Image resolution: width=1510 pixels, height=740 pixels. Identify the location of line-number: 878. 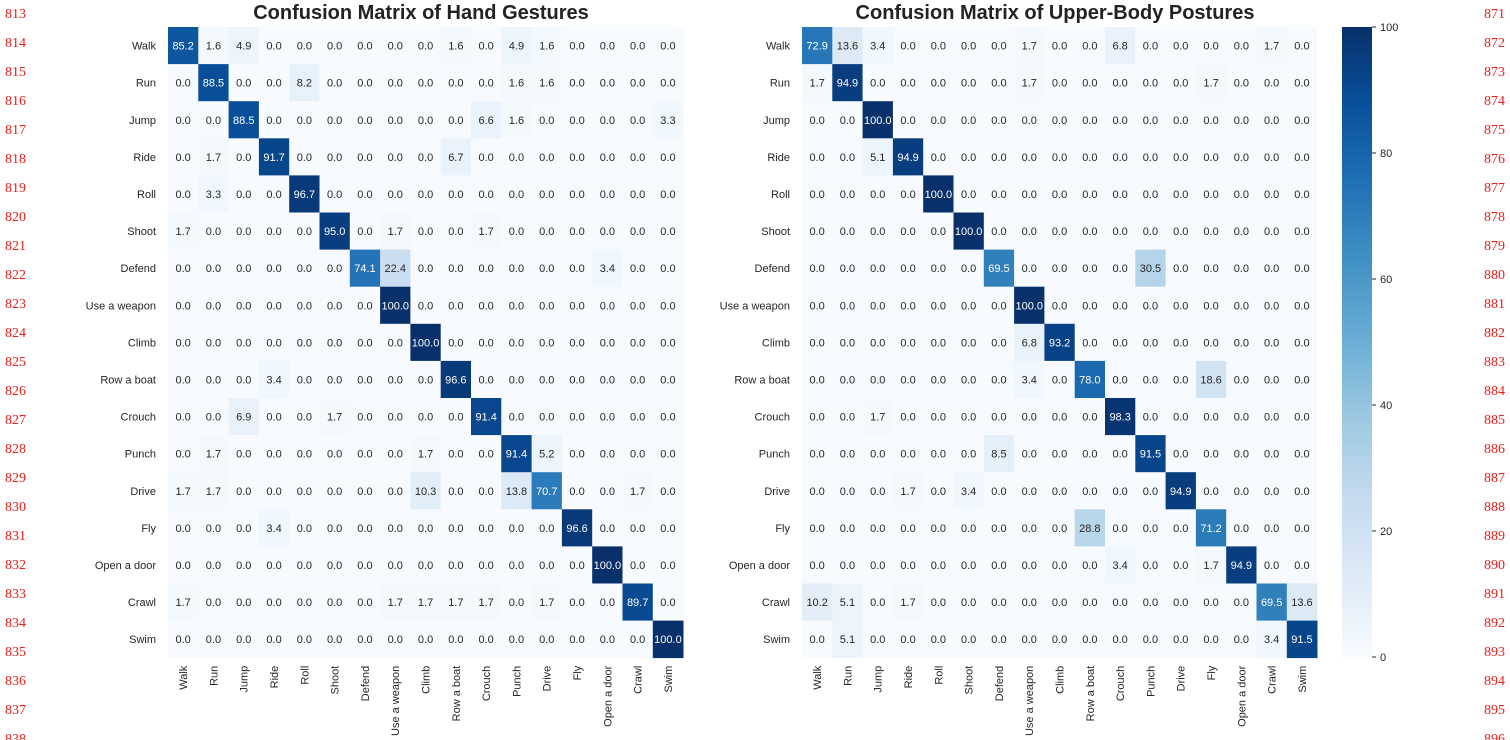
(1494, 217).